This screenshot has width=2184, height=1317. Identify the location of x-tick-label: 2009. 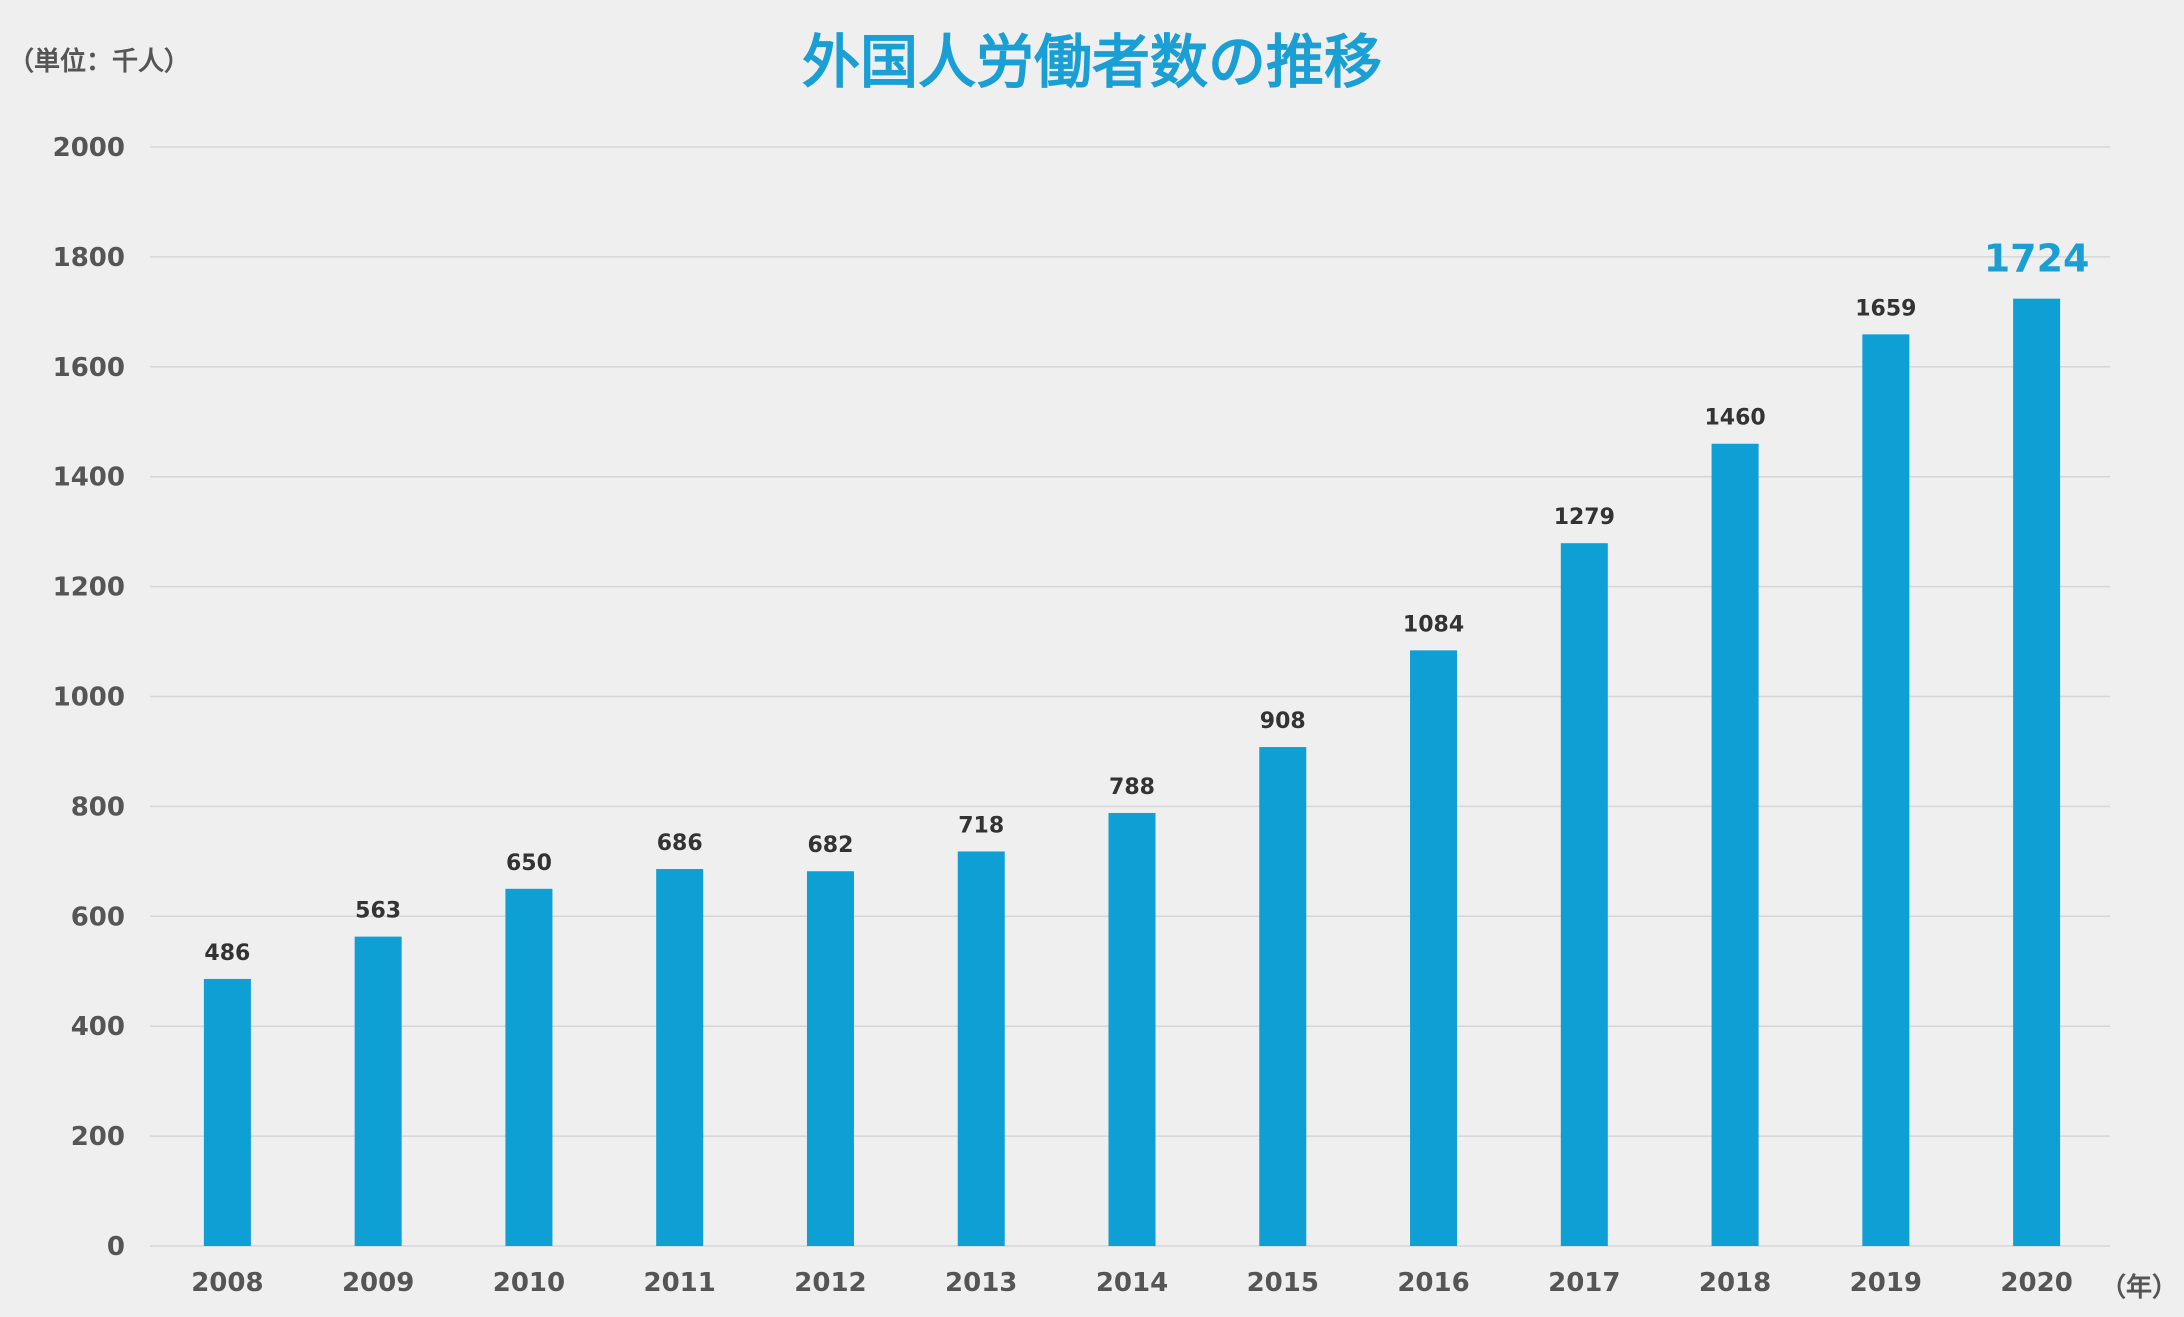
(378, 1283).